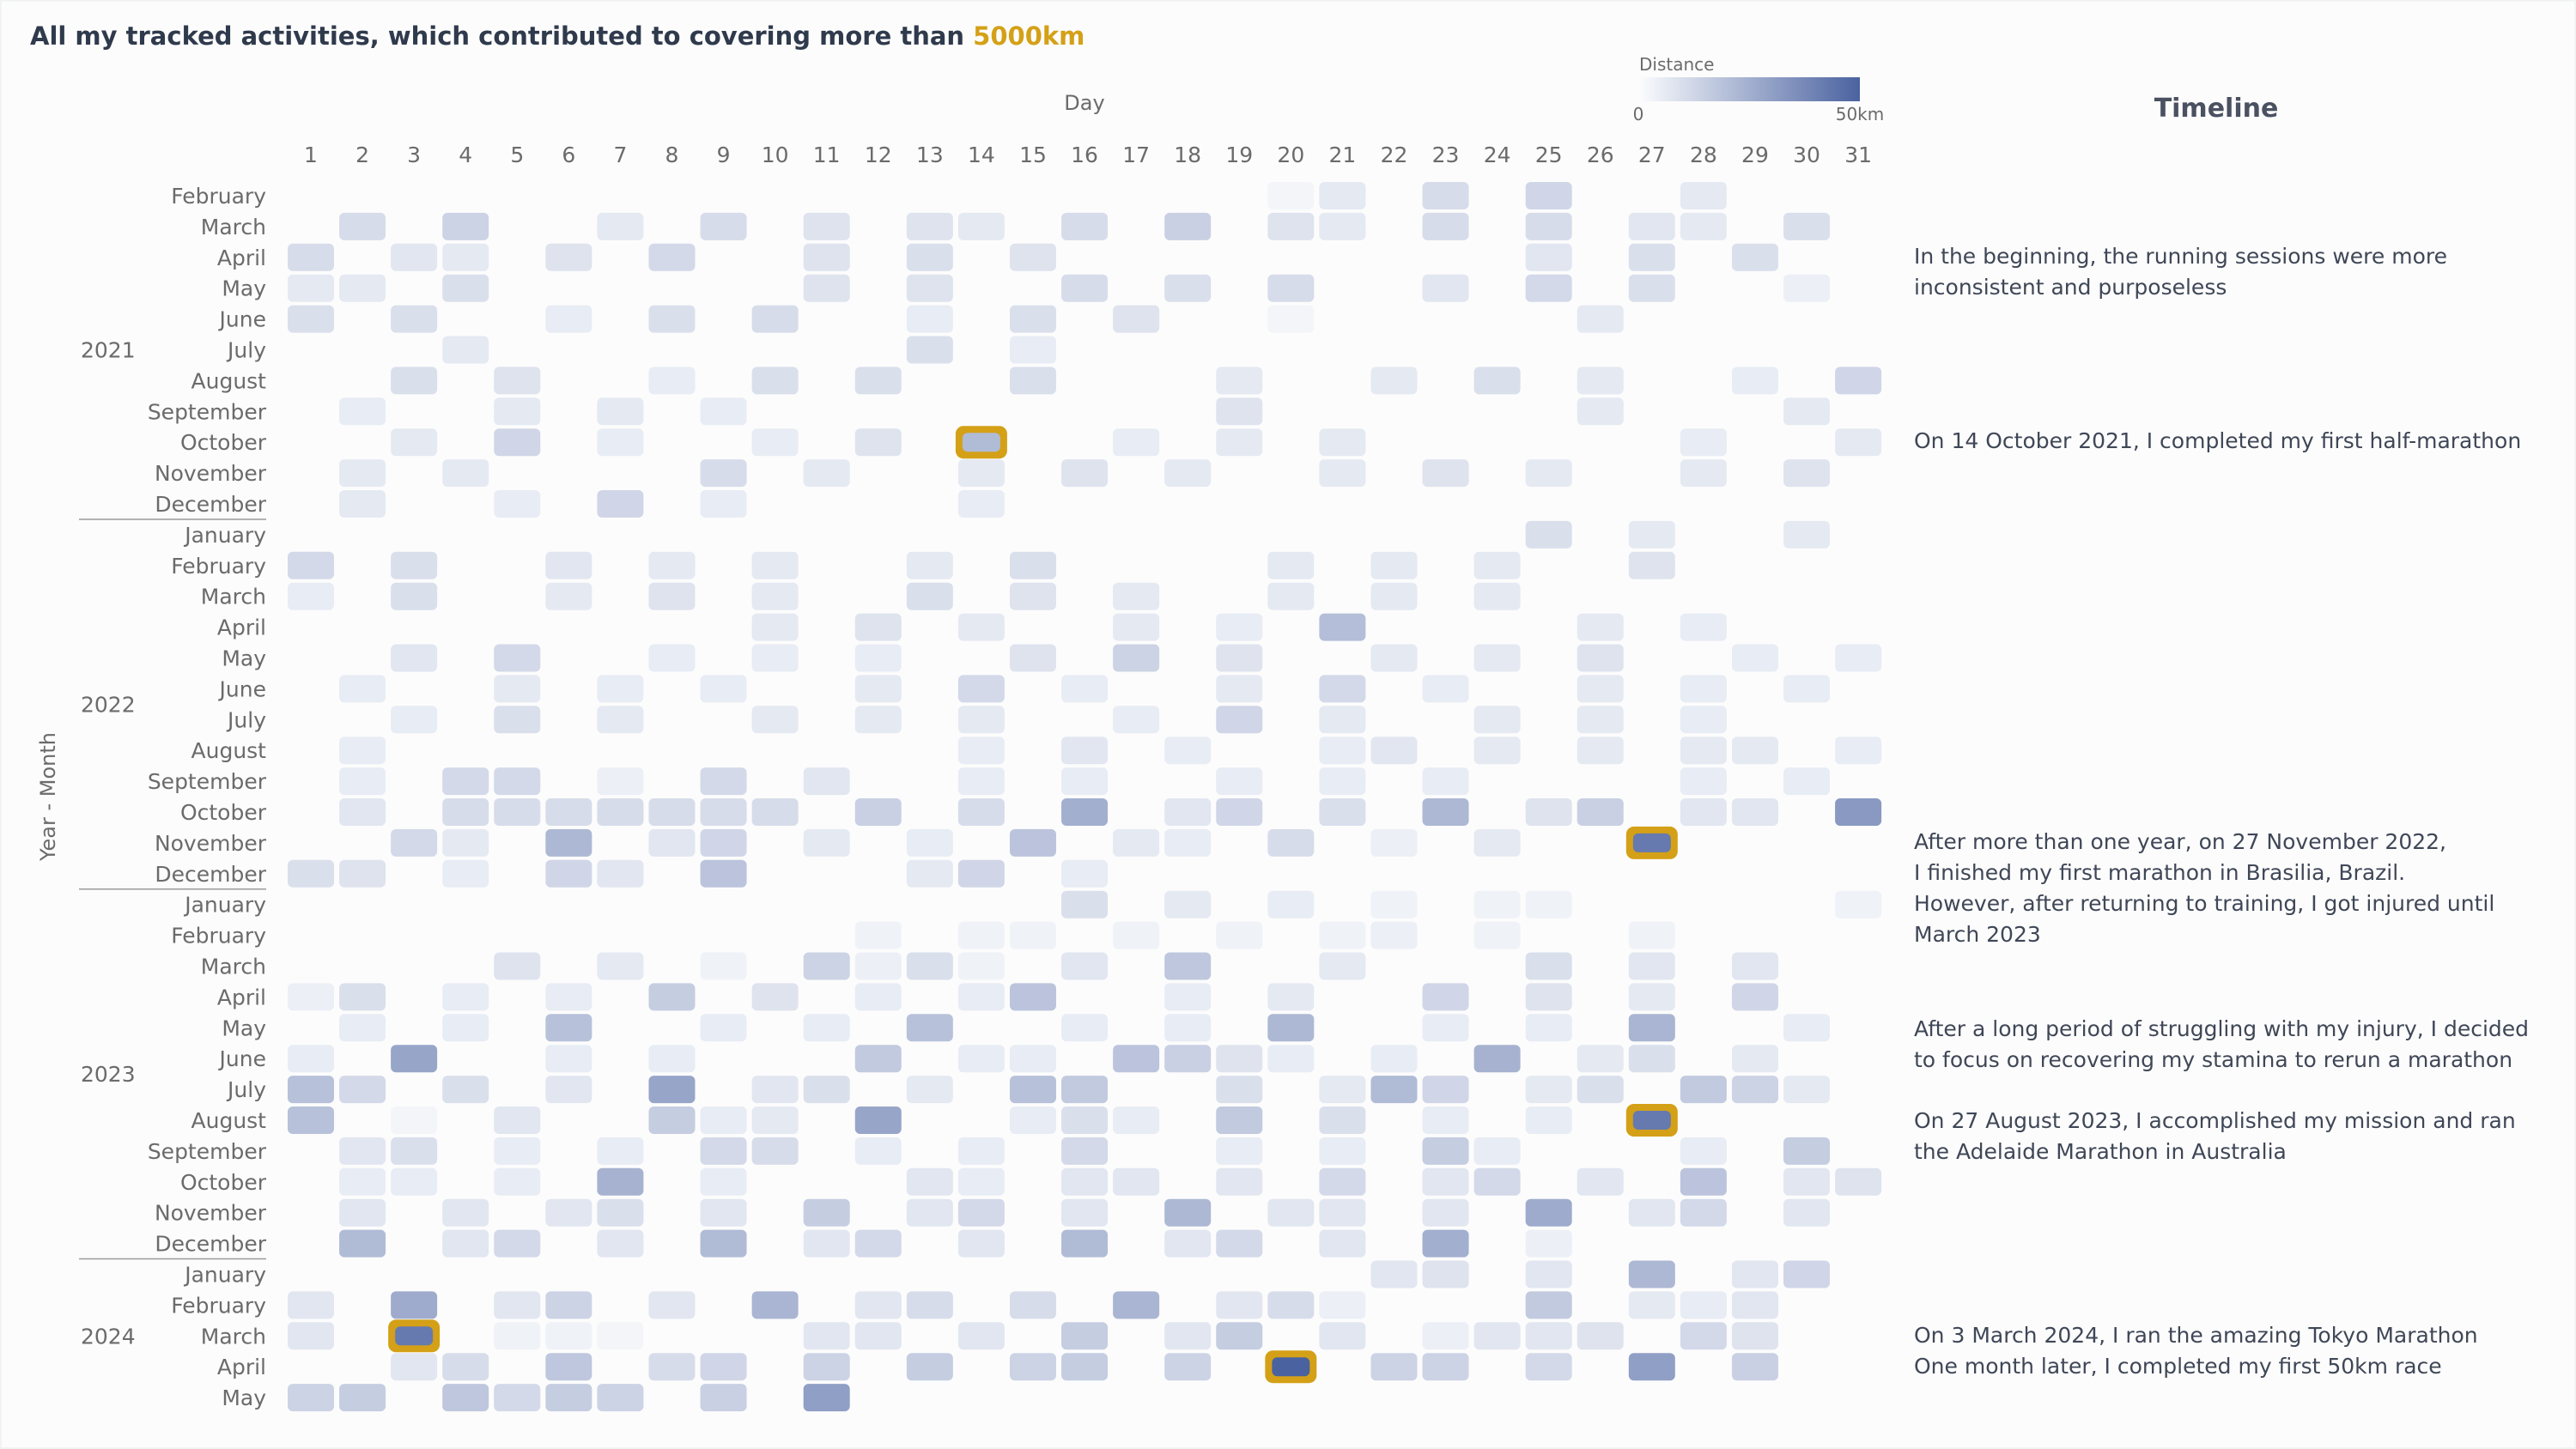 This screenshot has width=2576, height=1449. Describe the element at coordinates (724, 154) in the screenshot. I see `x-tick-label: 9` at that location.